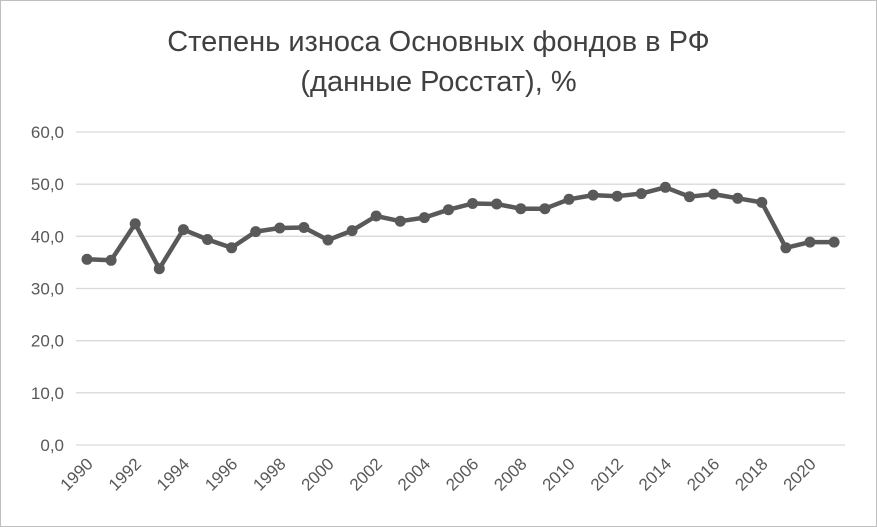  I want to click on x-tick-label: 1998, so click(269, 474).